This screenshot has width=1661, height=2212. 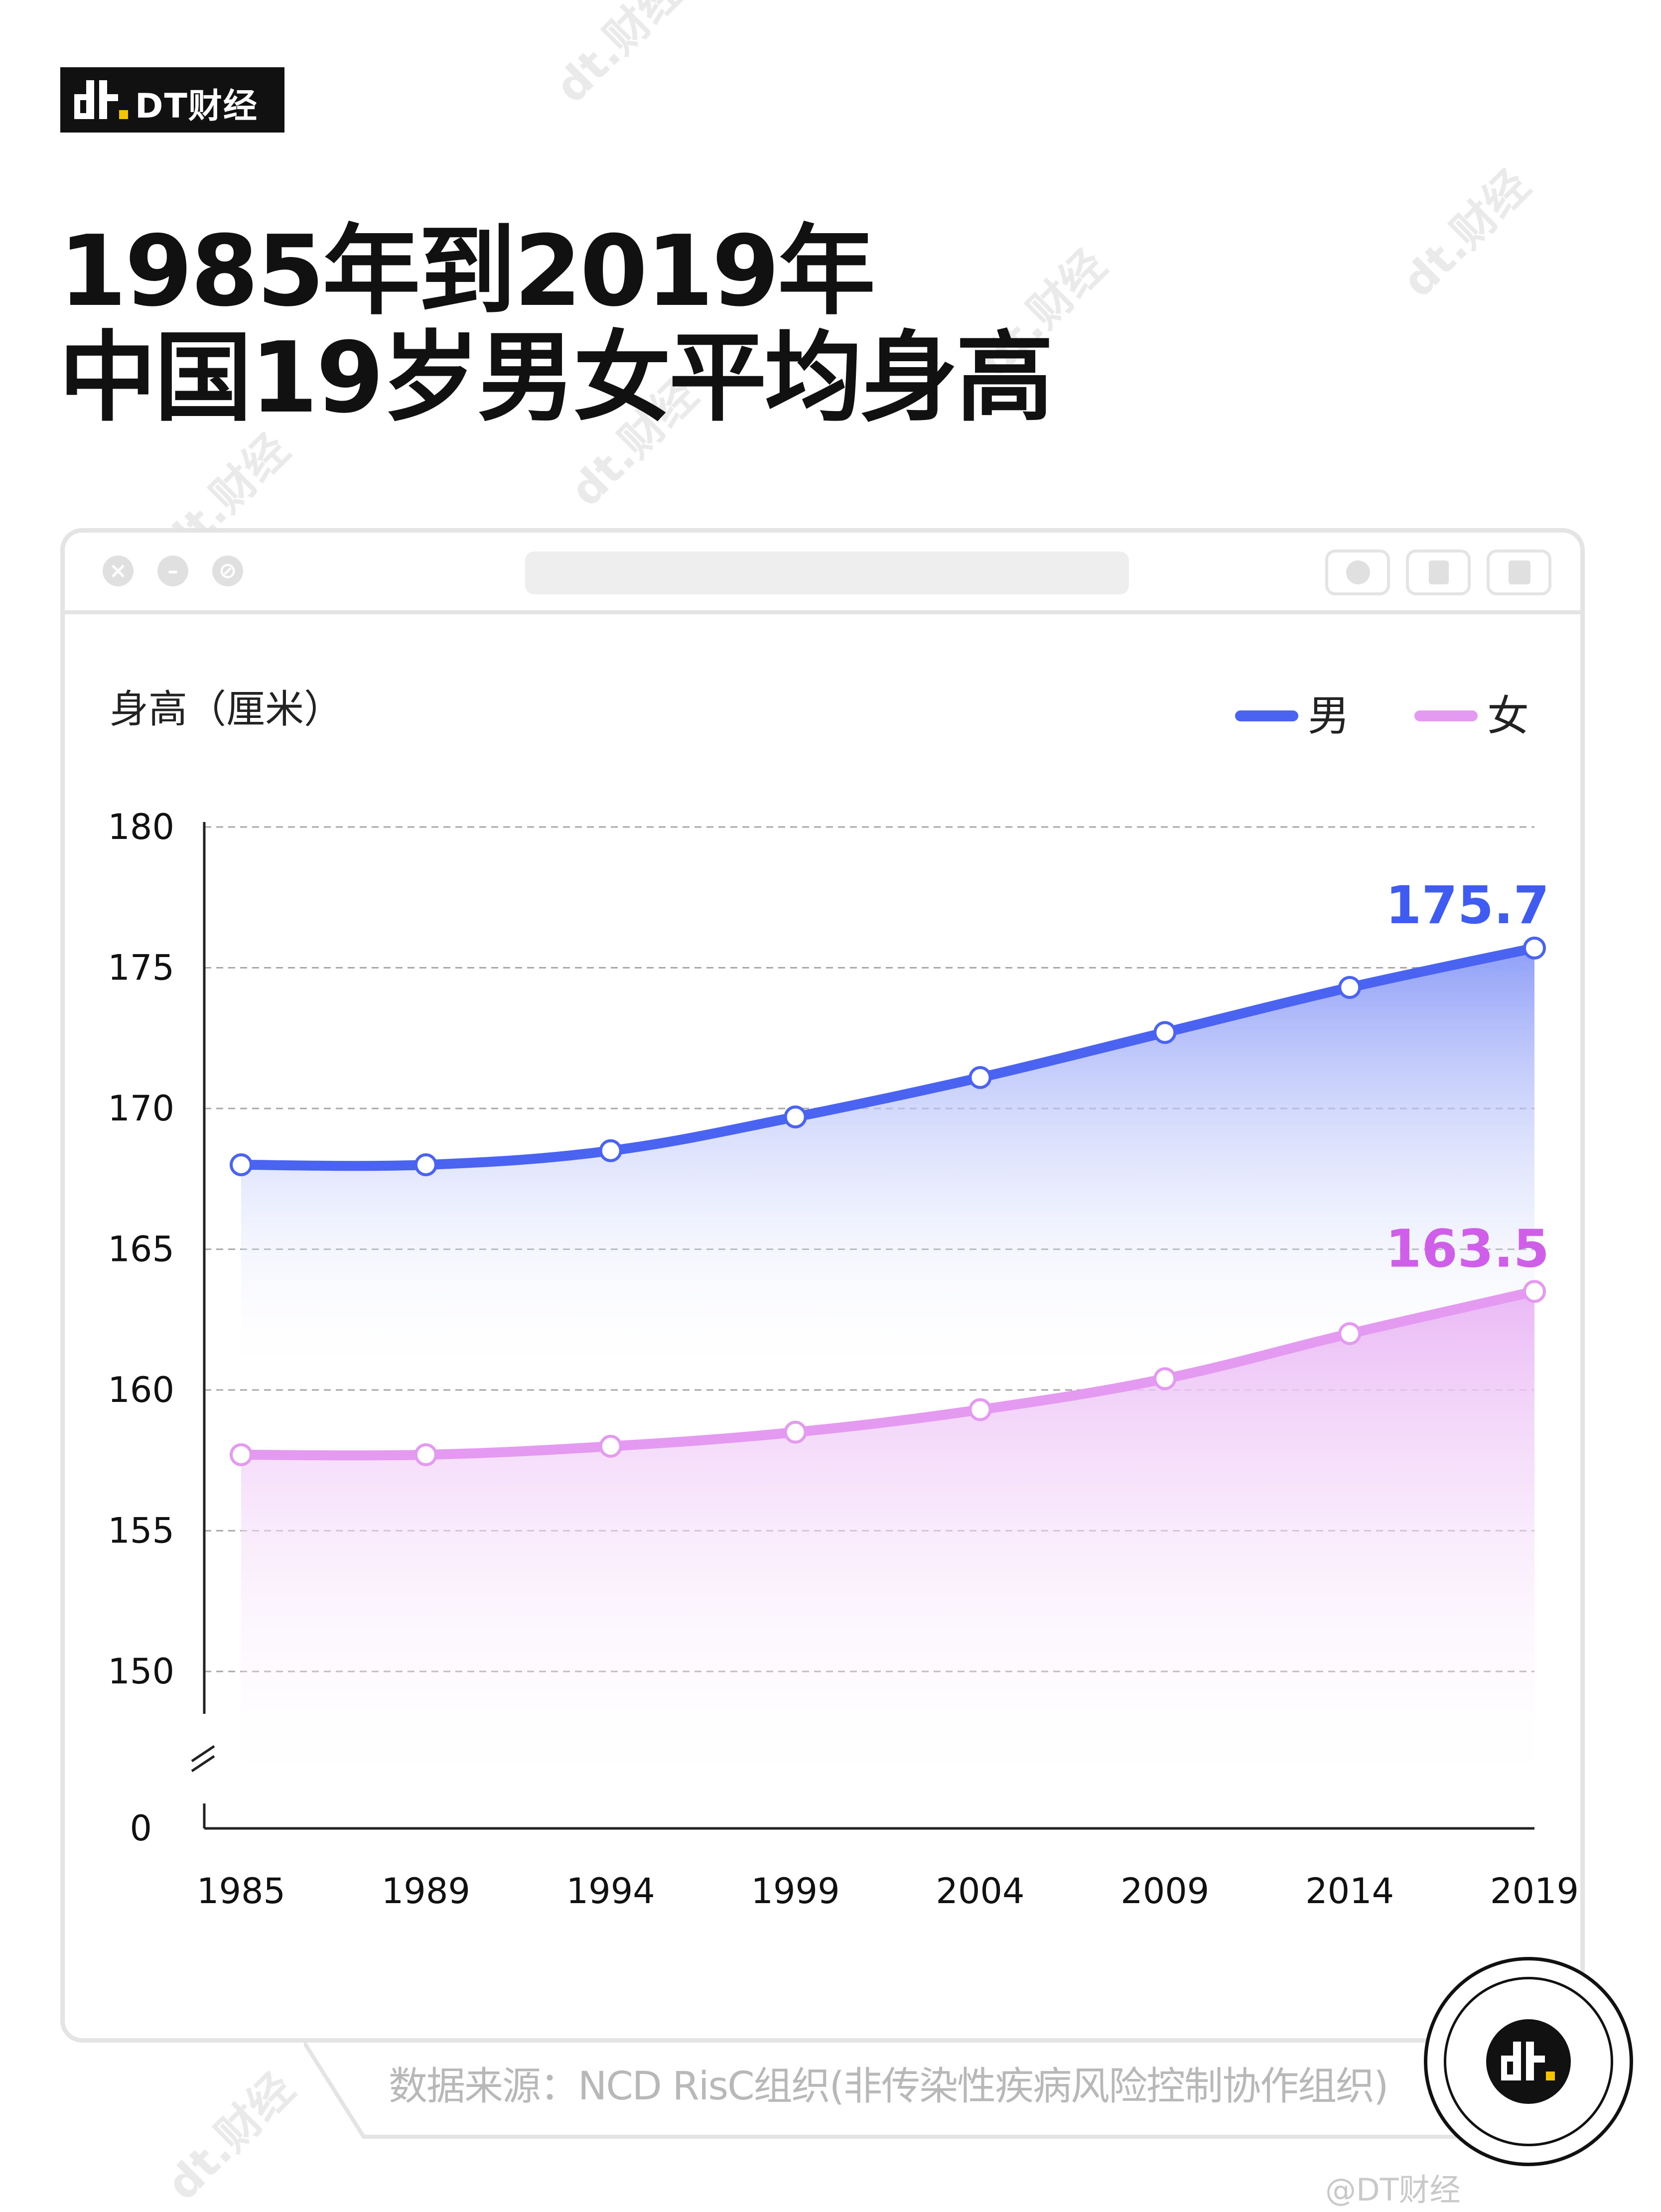 I want to click on share-icon, so click(x=1439, y=572).